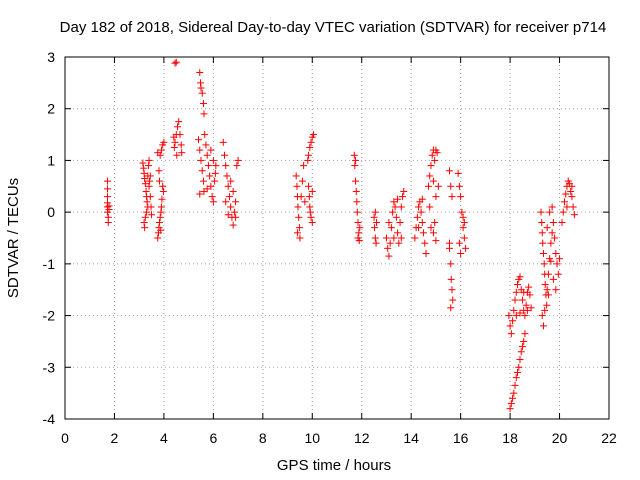  What do you see at coordinates (339, 438) in the screenshot?
I see `x-tick-labels: 0 2 4 6 8 10 12 14 16 18 20 22` at bounding box center [339, 438].